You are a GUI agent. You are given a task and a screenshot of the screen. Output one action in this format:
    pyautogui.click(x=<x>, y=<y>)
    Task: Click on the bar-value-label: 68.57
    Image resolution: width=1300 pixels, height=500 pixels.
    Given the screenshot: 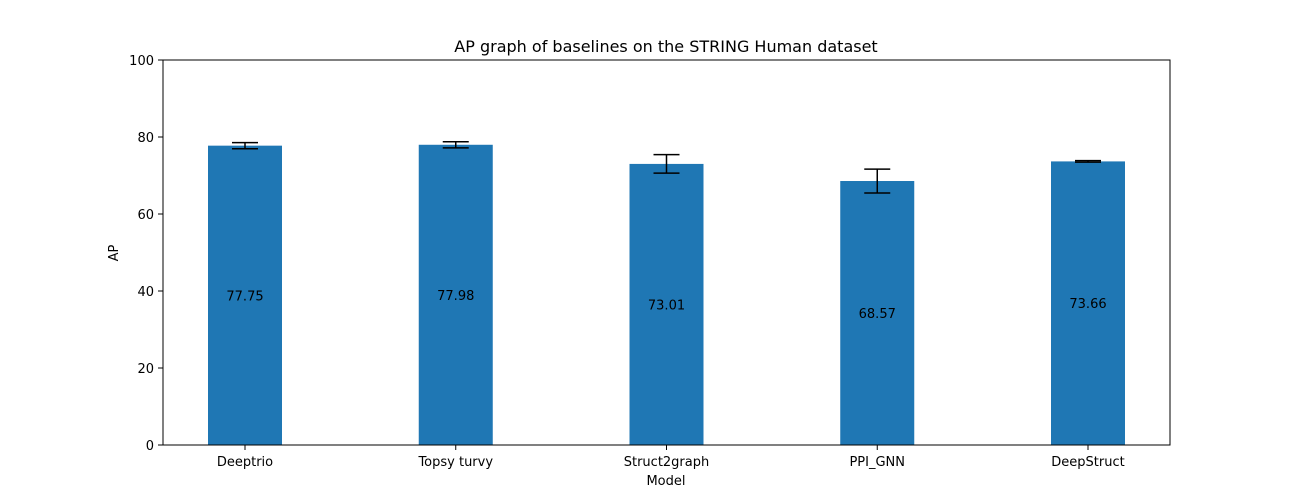 What is the action you would take?
    pyautogui.click(x=877, y=314)
    